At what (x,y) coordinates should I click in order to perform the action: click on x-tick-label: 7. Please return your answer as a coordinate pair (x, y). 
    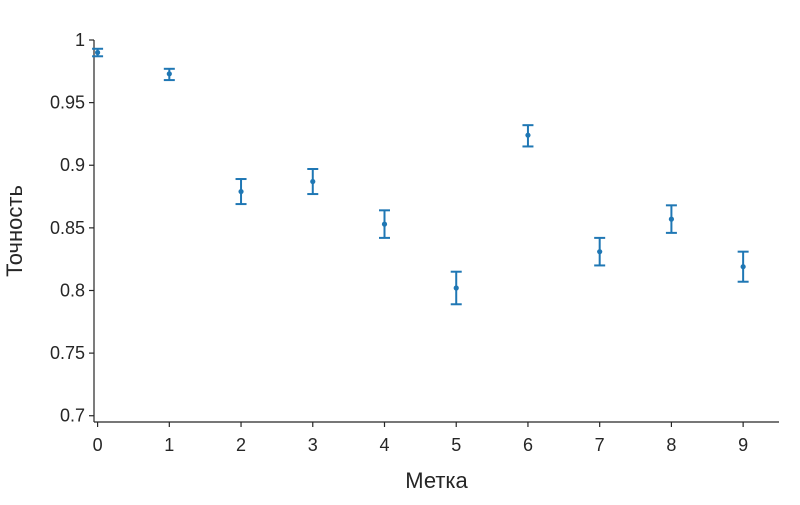
    Looking at the image, I should click on (600, 445).